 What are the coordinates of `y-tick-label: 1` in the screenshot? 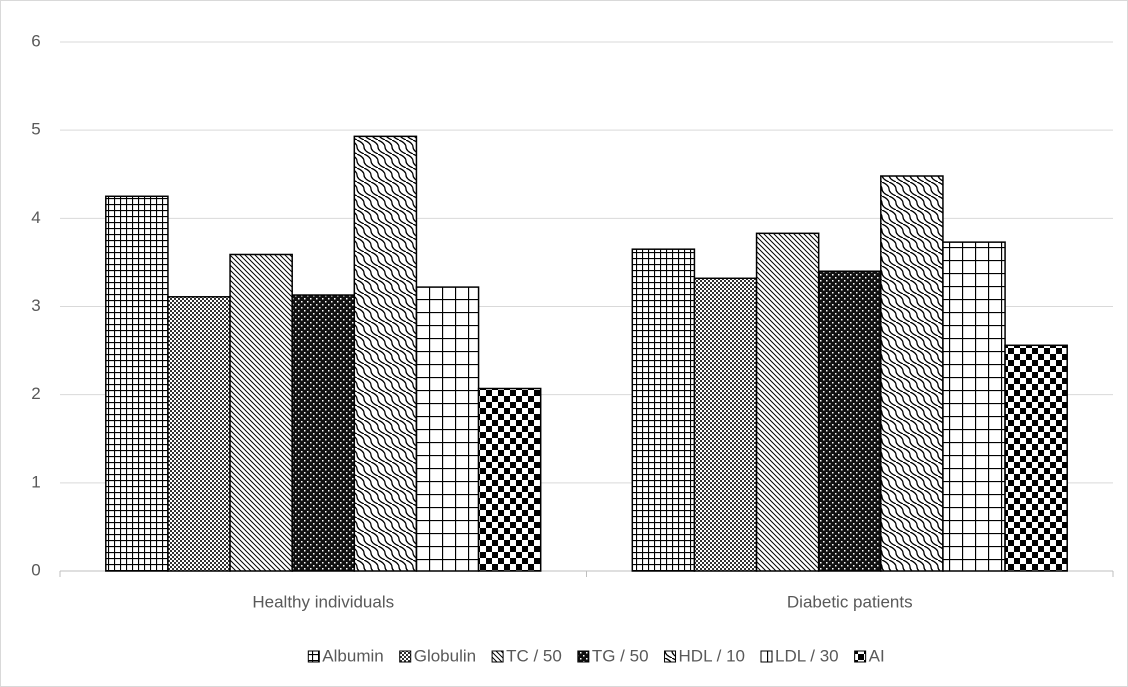 It's located at (35, 481).